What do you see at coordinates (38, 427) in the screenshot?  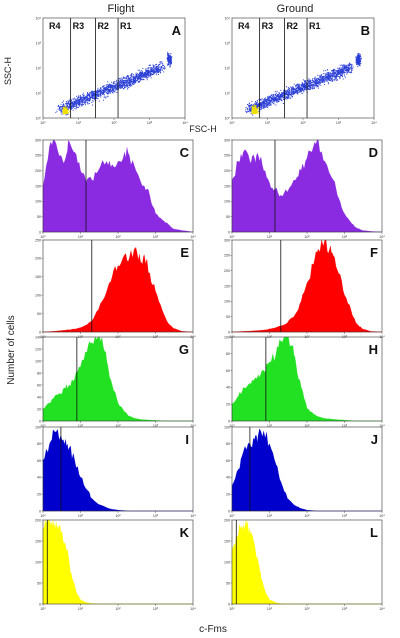 I see `y-tick-label: 100` at bounding box center [38, 427].